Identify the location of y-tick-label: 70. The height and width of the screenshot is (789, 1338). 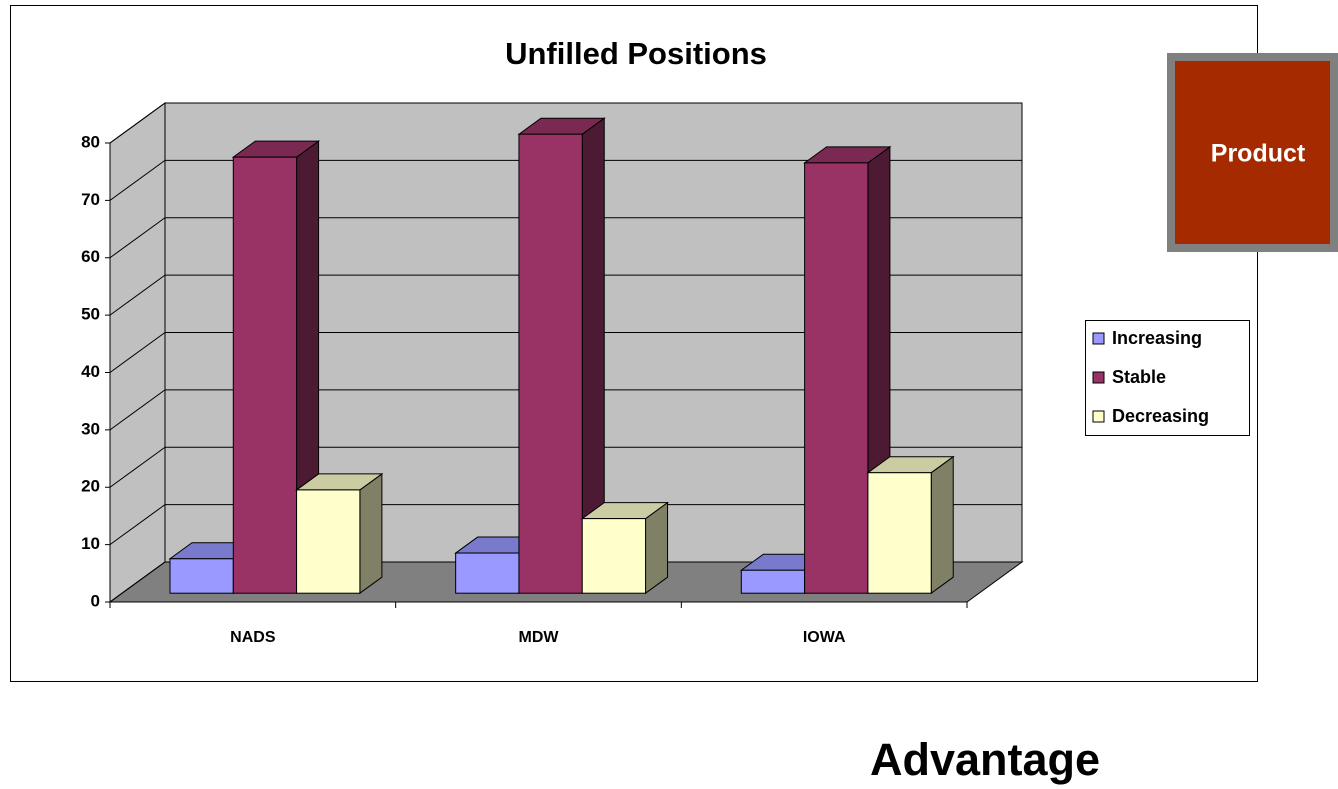
(90, 199).